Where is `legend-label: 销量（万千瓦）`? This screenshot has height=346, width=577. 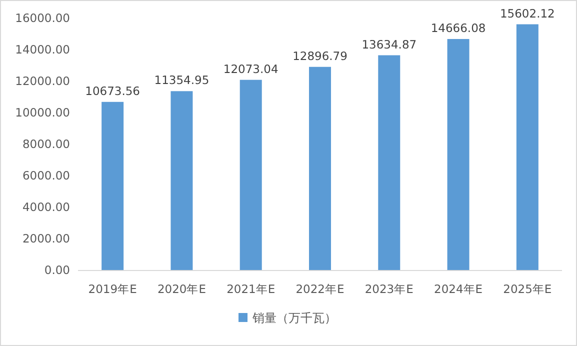
legend-label: 销量（万千瓦） is located at coordinates (294, 318).